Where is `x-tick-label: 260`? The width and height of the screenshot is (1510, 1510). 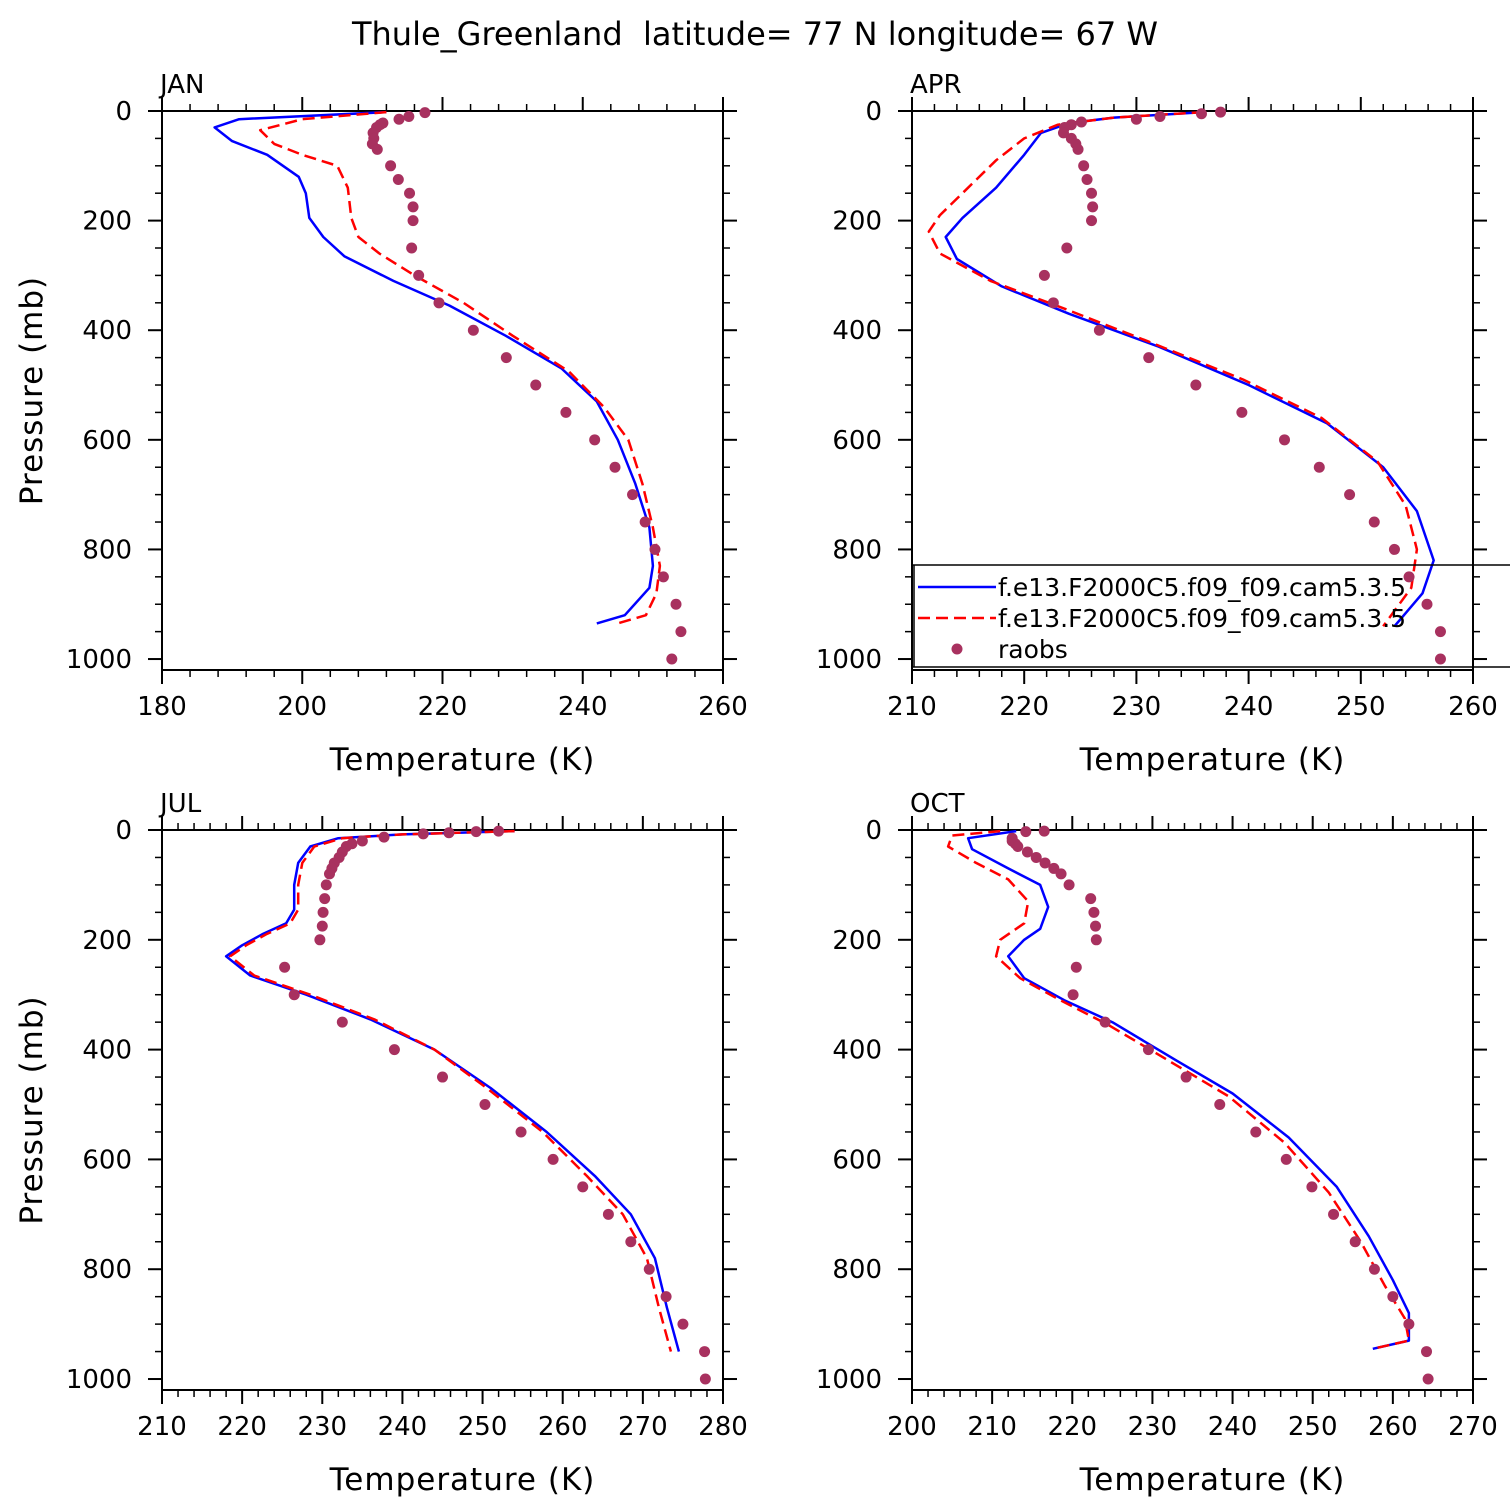 x-tick-label: 260 is located at coordinates (723, 707).